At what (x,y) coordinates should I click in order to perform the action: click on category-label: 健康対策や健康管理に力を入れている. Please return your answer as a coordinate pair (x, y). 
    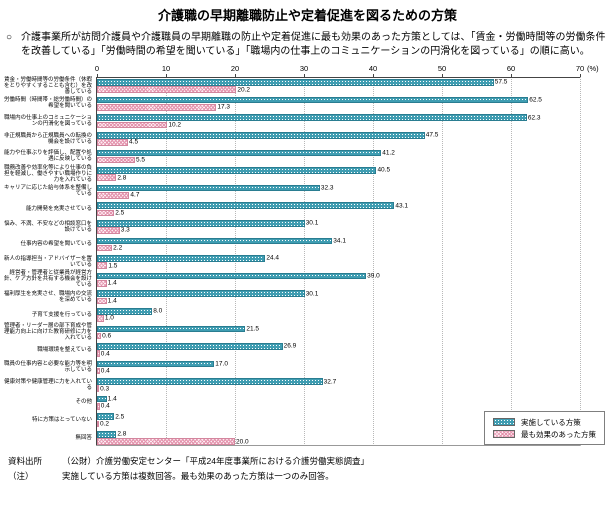
    Looking at the image, I should click on (48, 384).